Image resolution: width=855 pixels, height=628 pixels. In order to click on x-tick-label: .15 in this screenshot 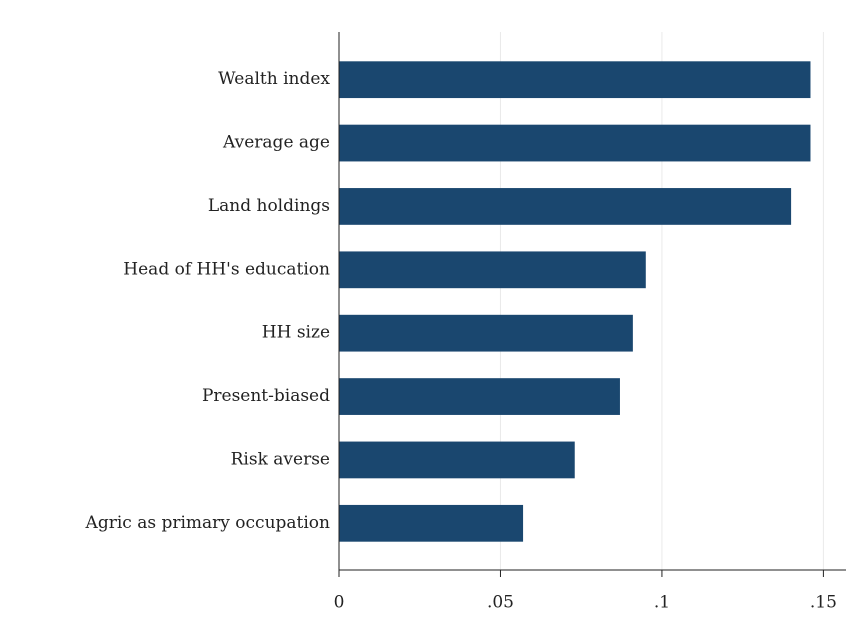, I will do `click(823, 603)`.